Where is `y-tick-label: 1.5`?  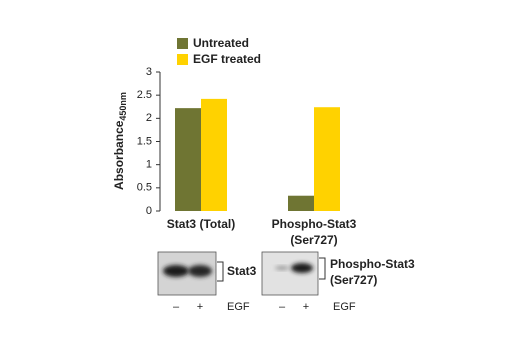 y-tick-label: 1.5 is located at coordinates (144, 141).